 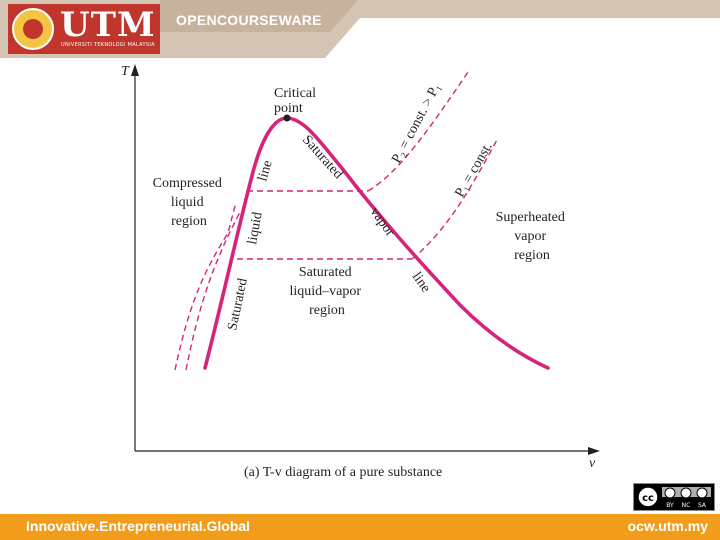 I want to click on section-title: OPENCOURSEWARE, so click(x=249, y=20).